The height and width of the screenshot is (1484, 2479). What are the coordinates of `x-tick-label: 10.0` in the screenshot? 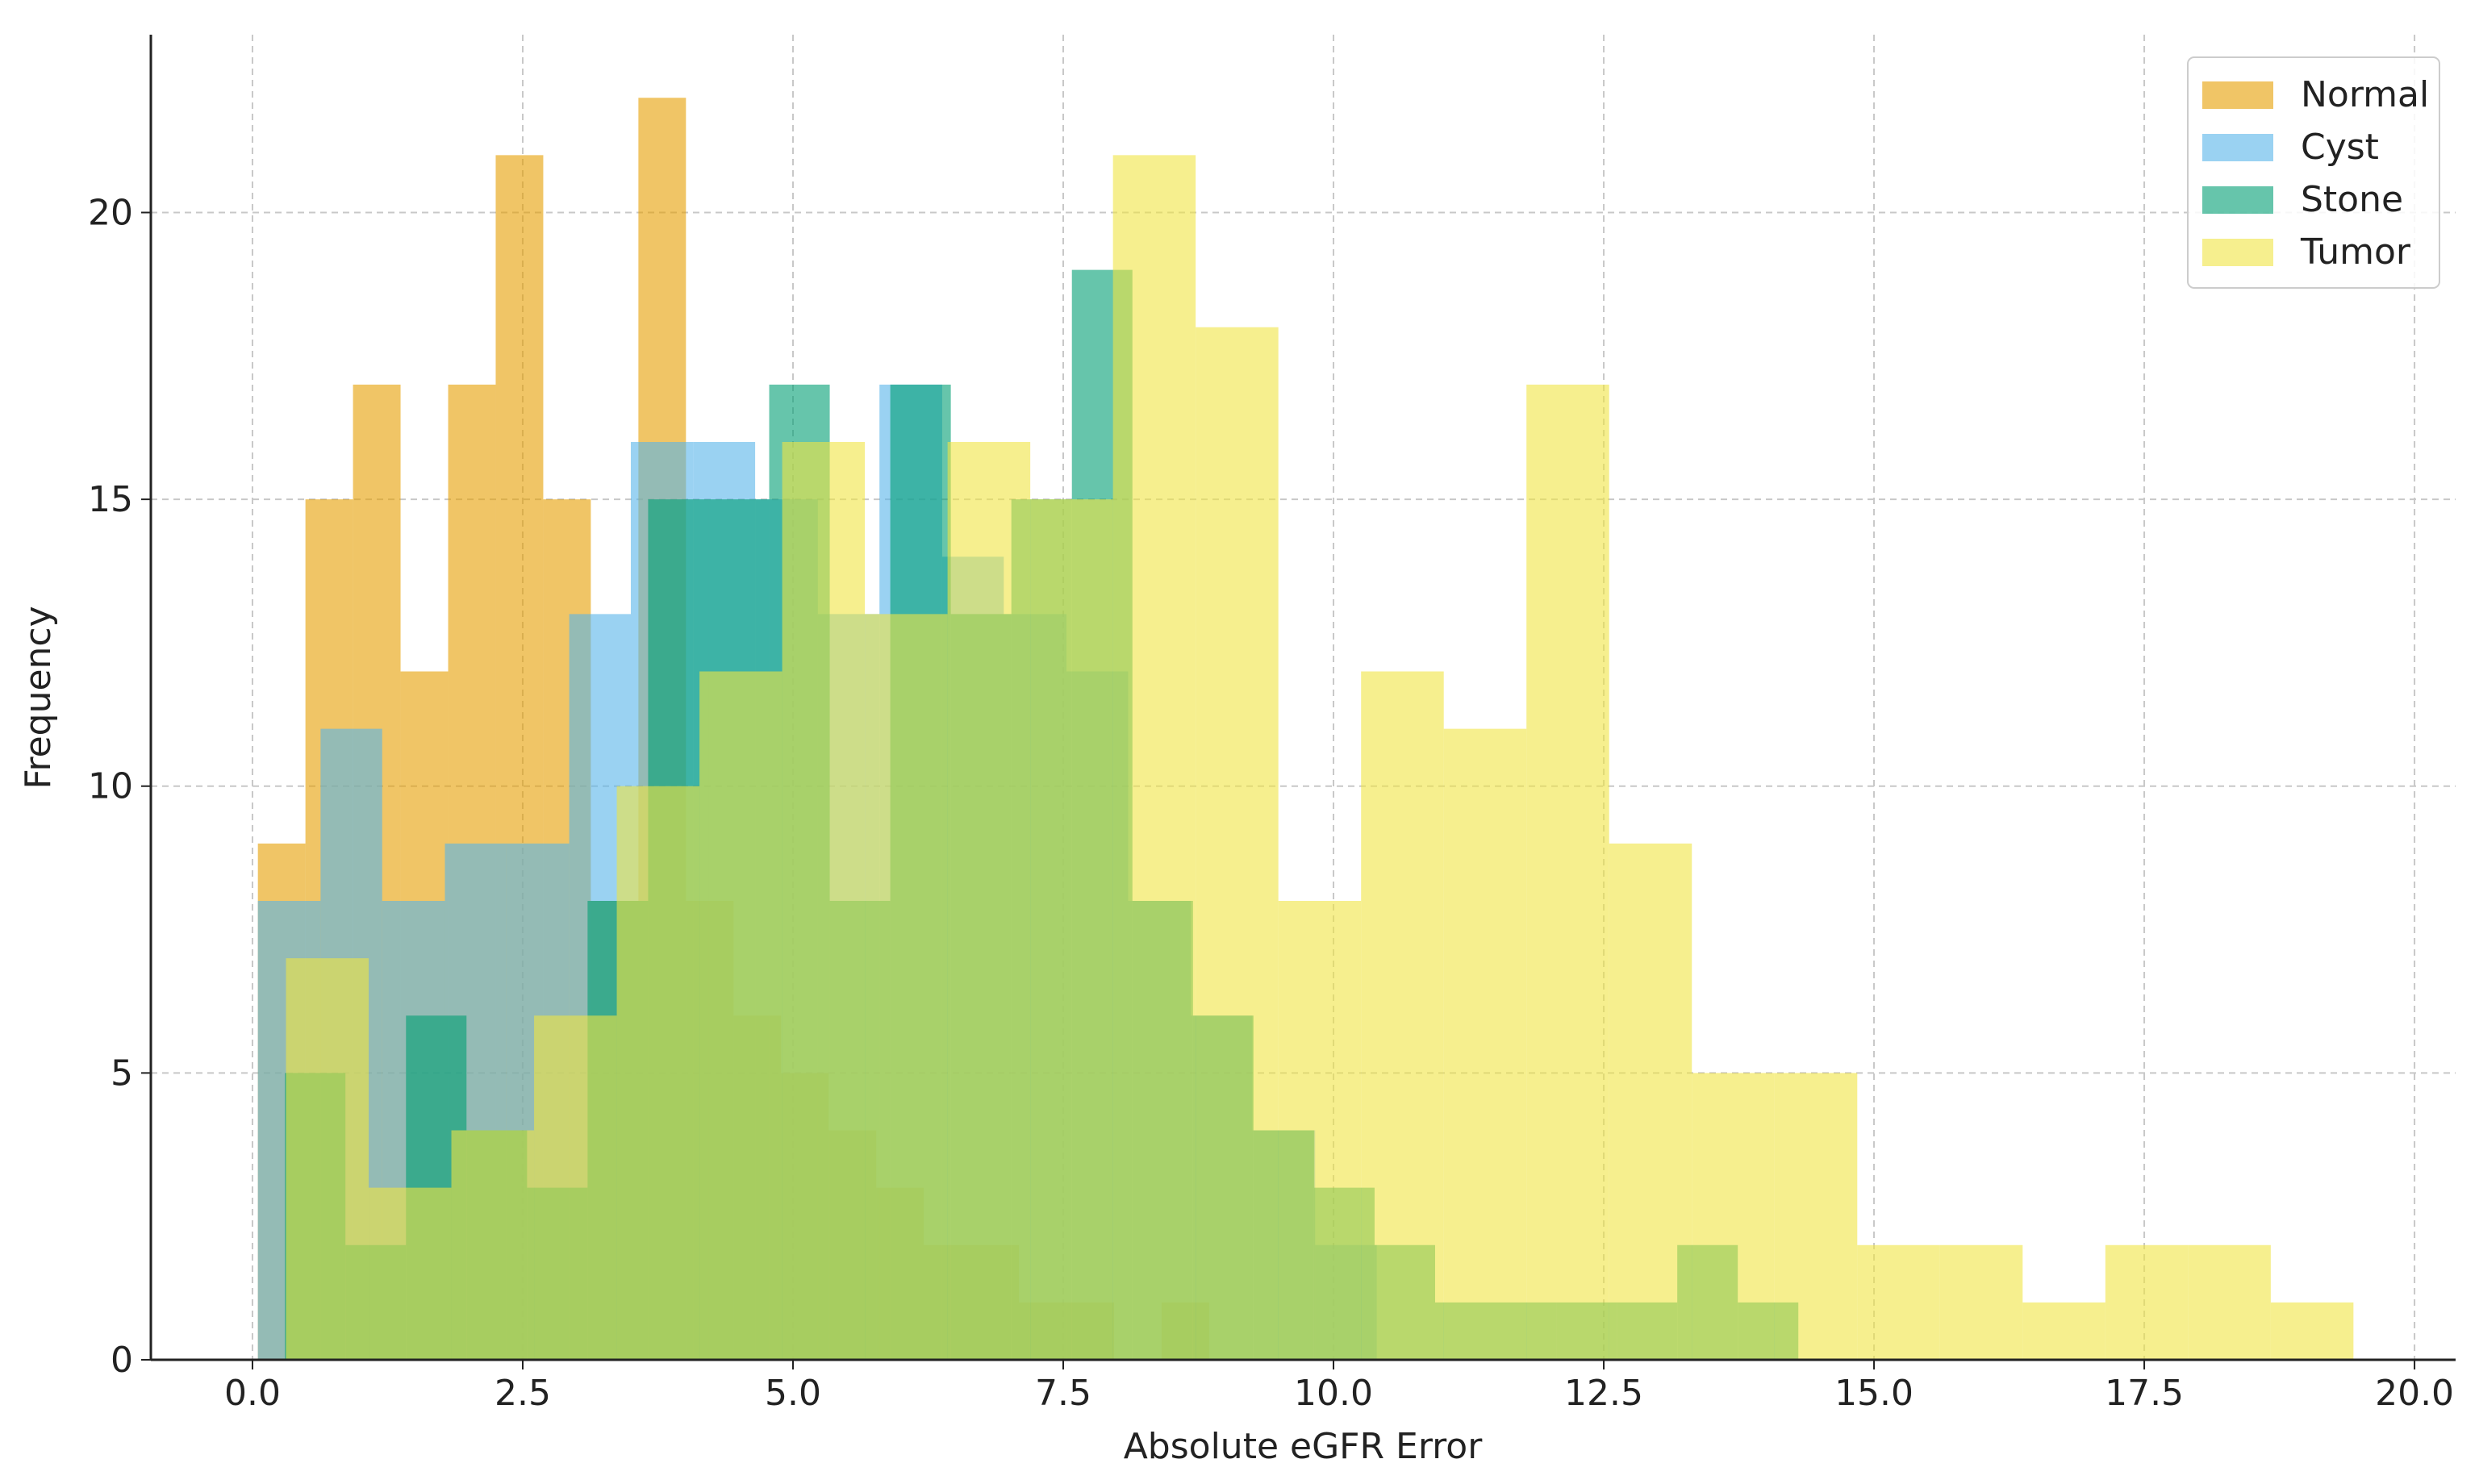 It's located at (1333, 1393).